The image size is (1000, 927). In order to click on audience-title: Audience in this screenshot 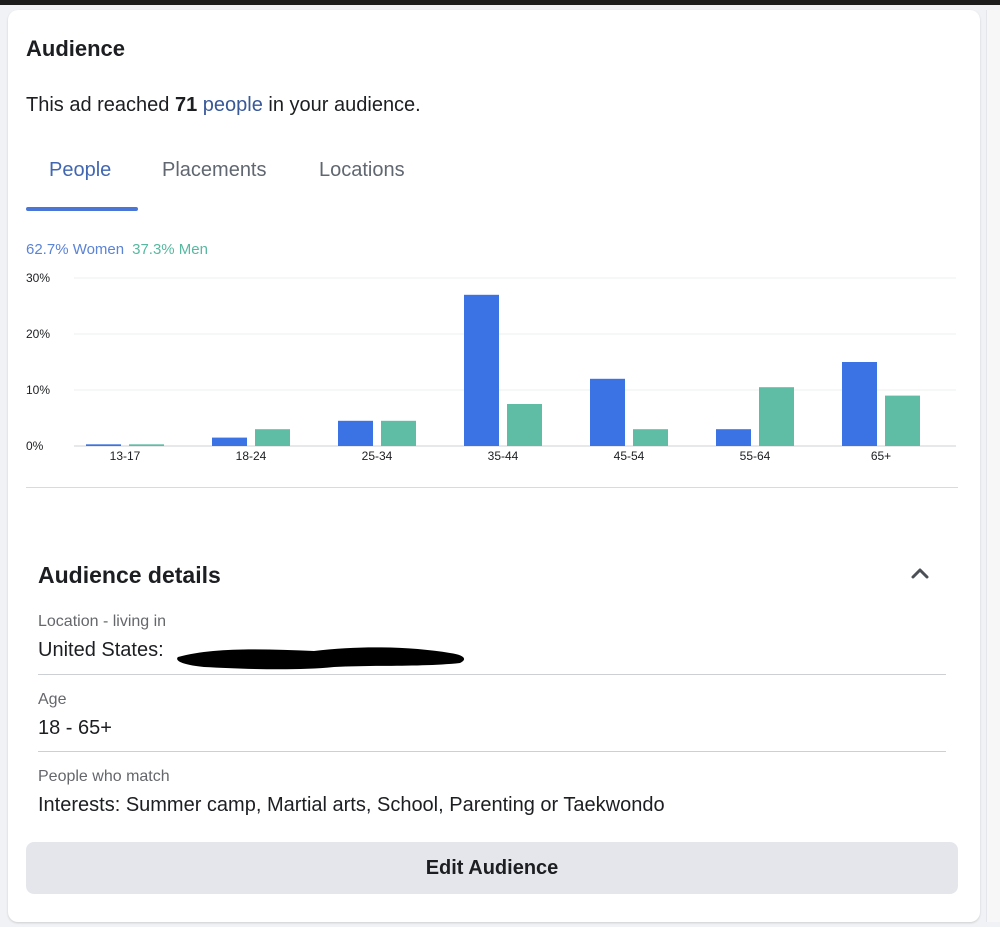, I will do `click(76, 48)`.